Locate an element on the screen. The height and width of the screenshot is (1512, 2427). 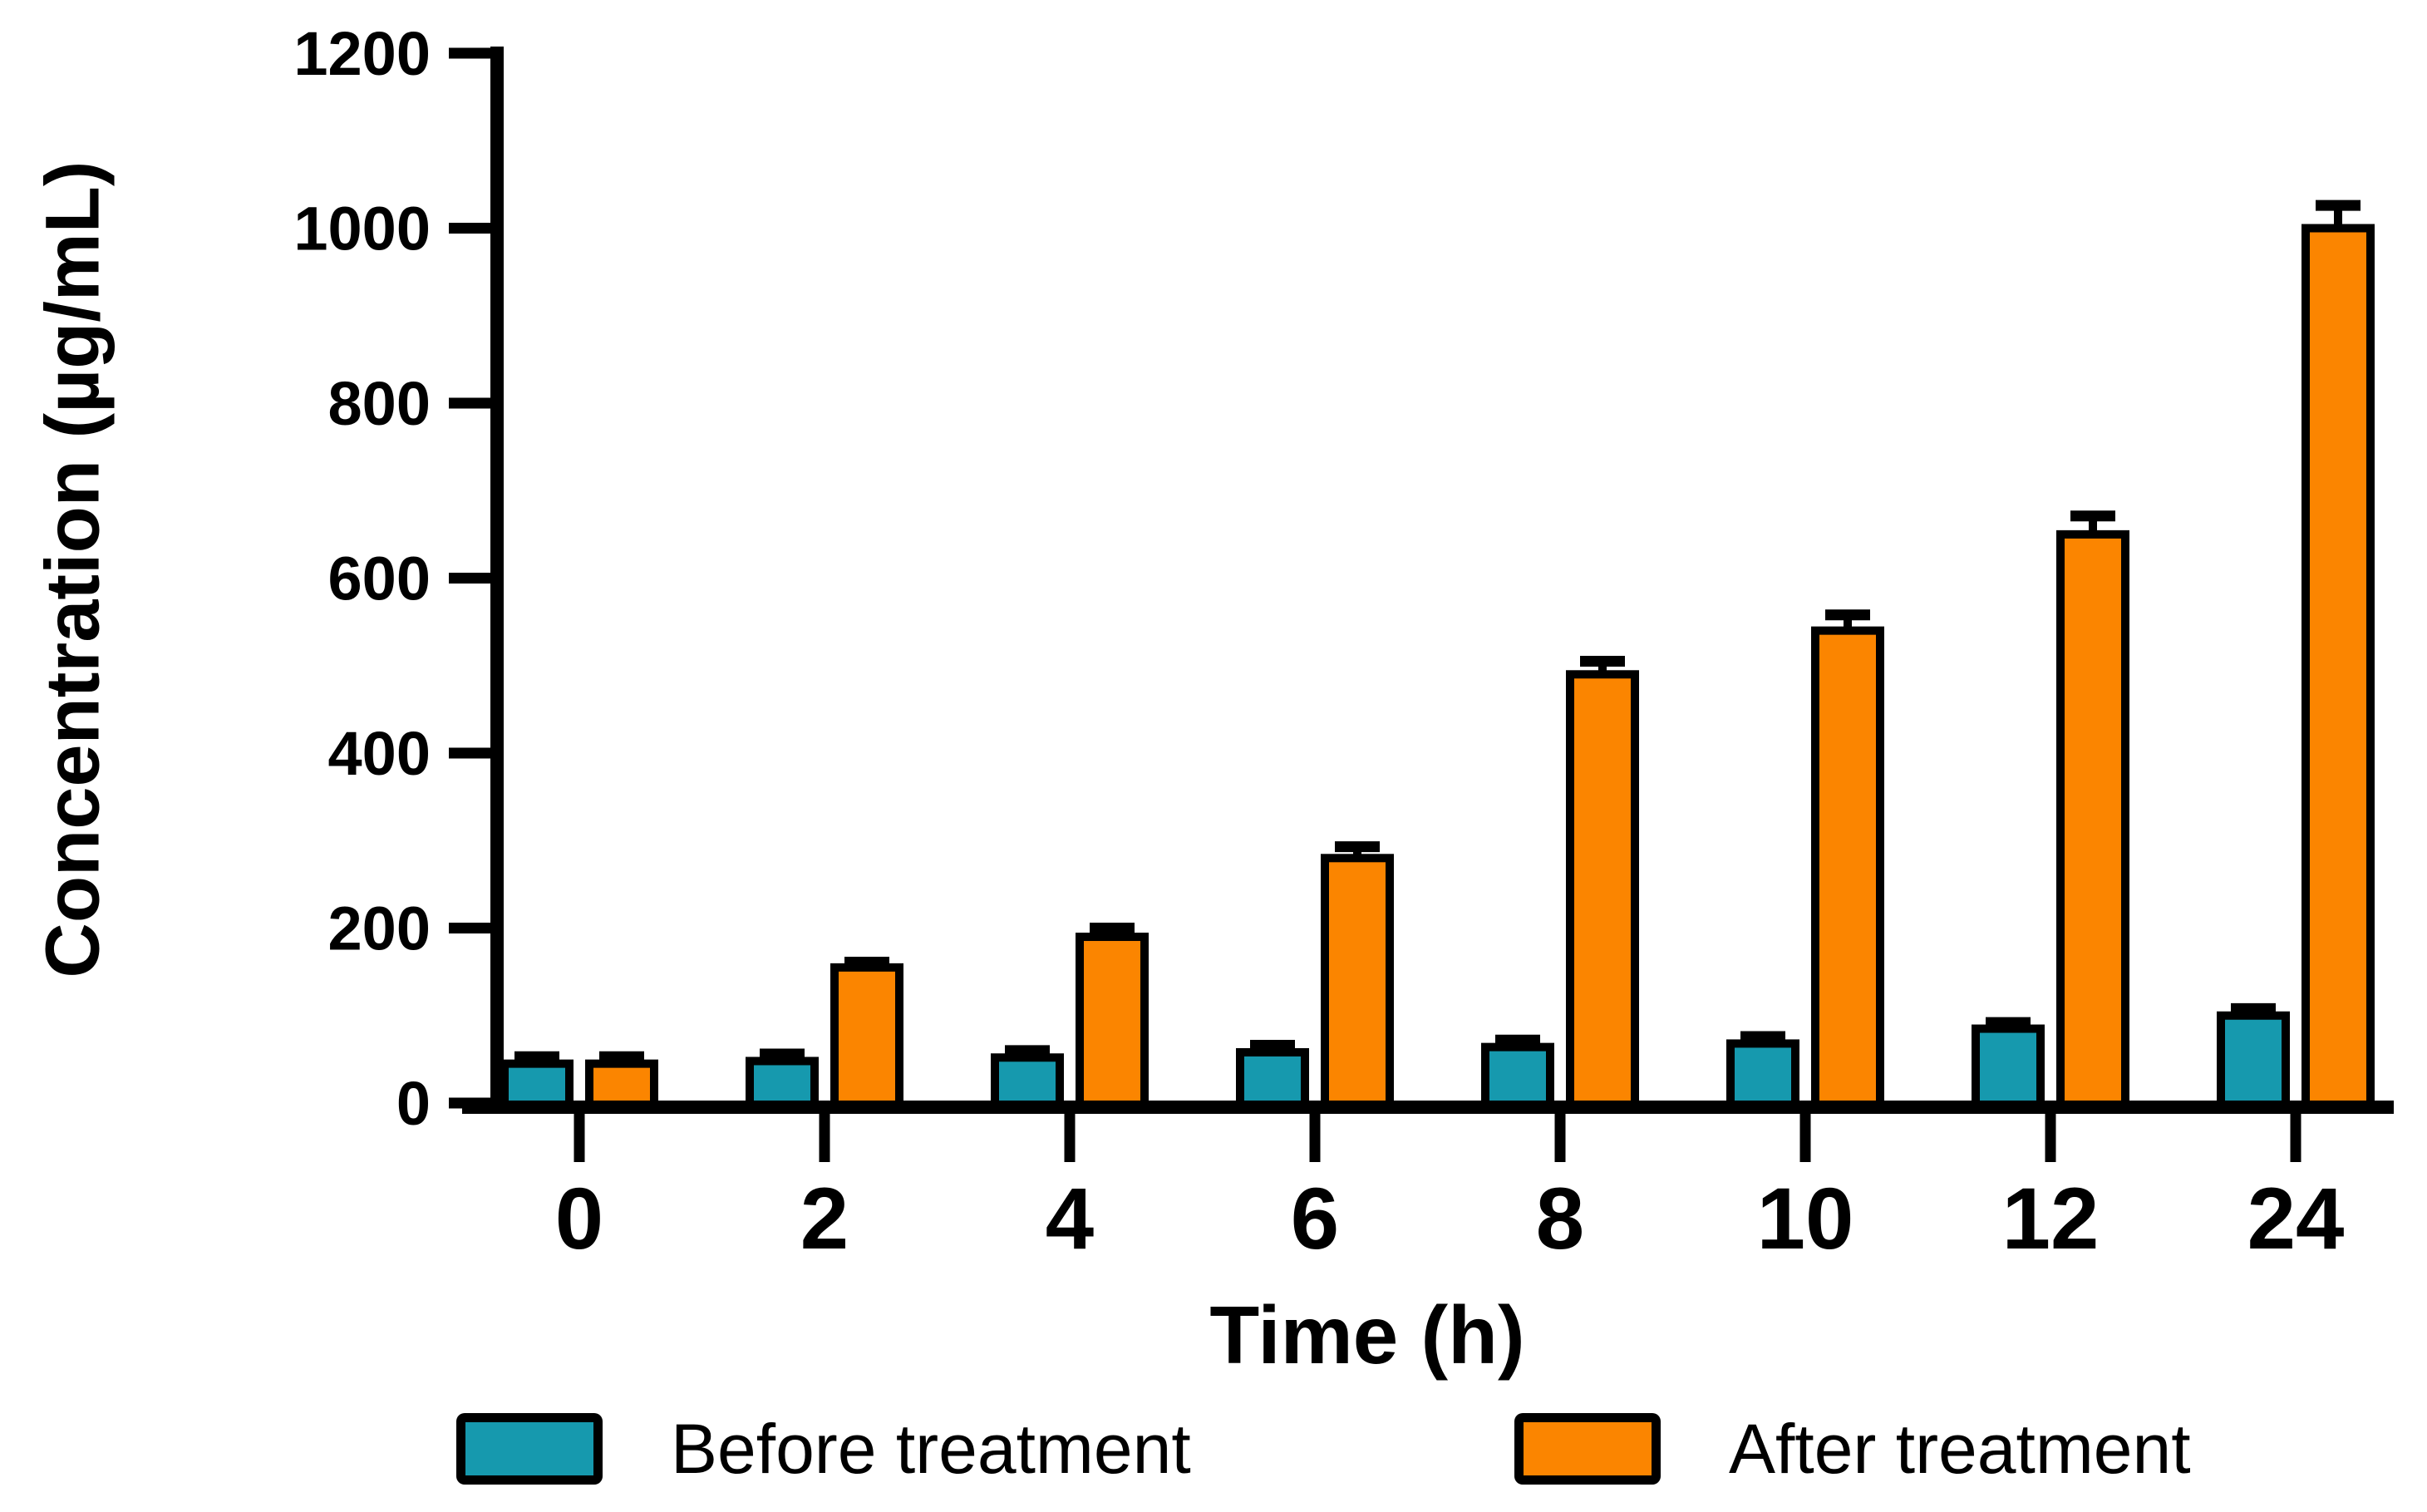
y-tick-label: 600 is located at coordinates (379, 578).